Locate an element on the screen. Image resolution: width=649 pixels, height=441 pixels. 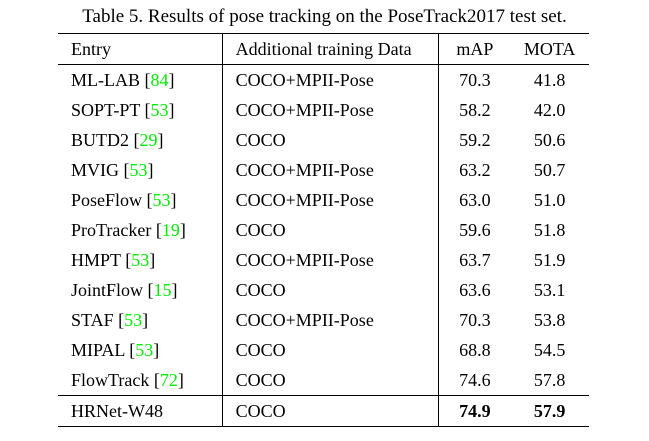
table-row: HMPT [53] COCO+MPII-Pose 63.7 51.9 is located at coordinates (323, 260).